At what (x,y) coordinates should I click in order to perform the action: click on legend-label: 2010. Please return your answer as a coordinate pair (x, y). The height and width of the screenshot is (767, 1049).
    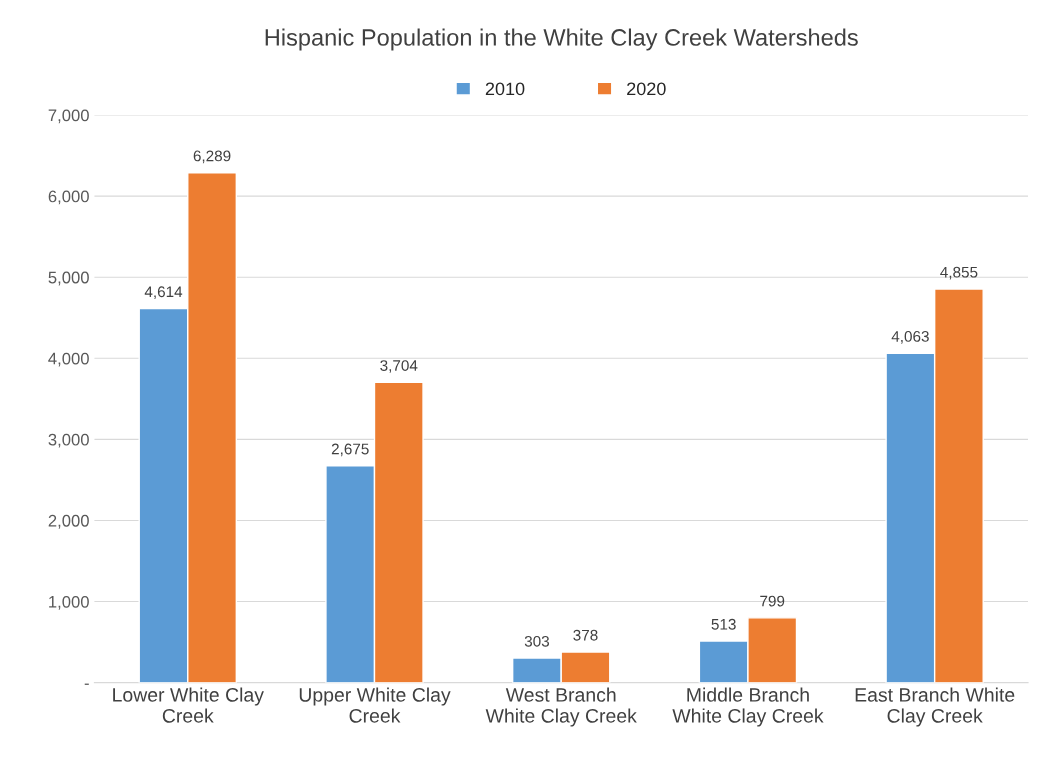
    Looking at the image, I should click on (505, 89).